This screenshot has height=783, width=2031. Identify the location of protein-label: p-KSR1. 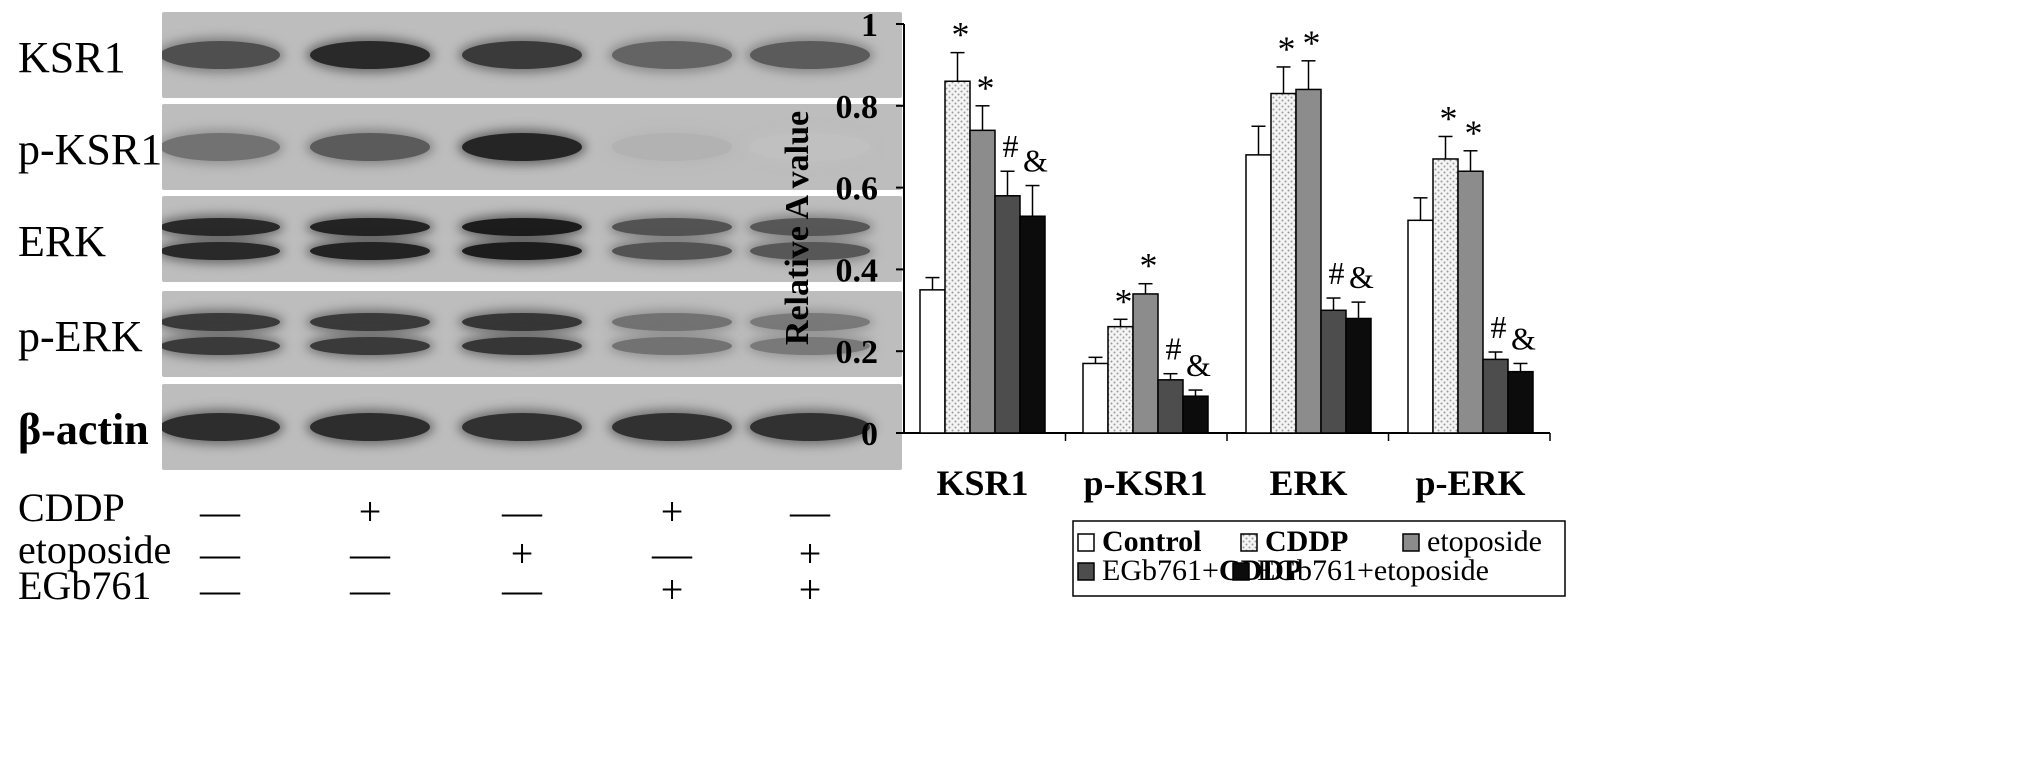
(90, 149).